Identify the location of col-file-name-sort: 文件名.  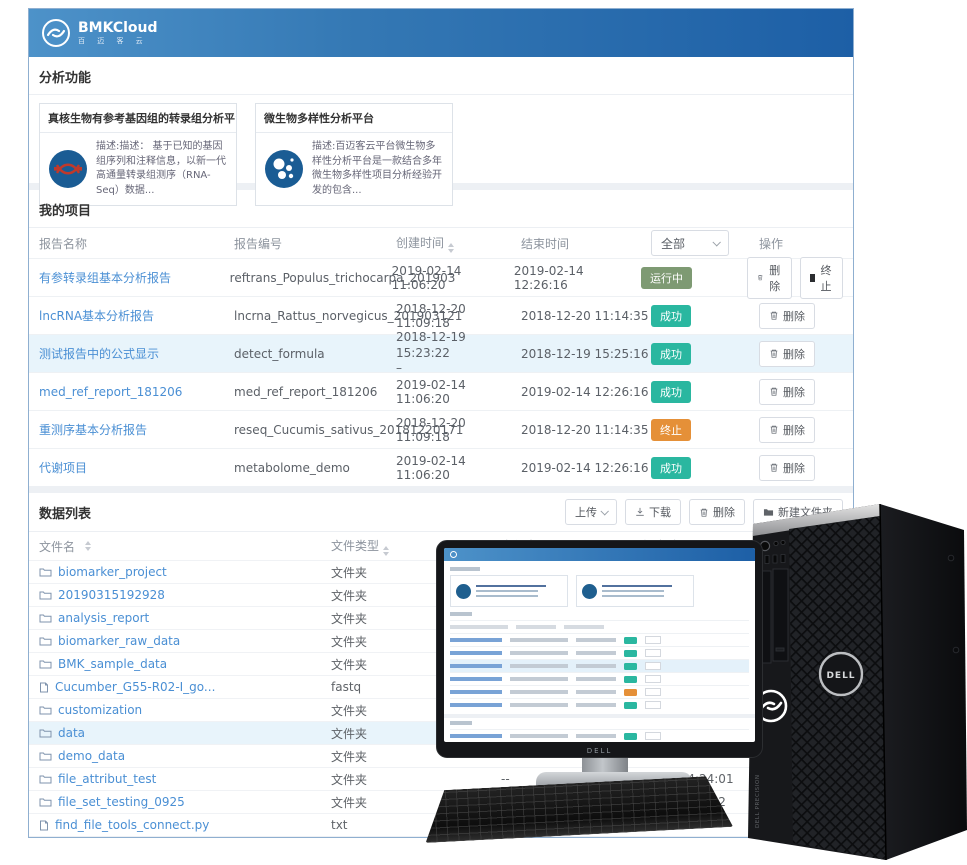
(185, 546).